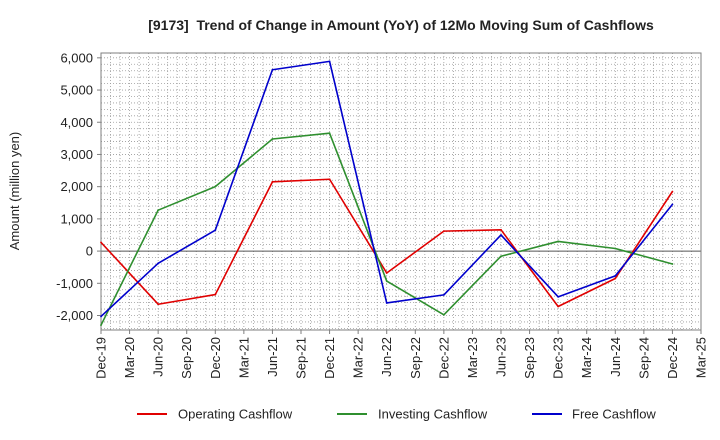 This screenshot has height=440, width=720. Describe the element at coordinates (235, 414) in the screenshot. I see `legend-label-operating-cashflow: Operating Cashflow` at that location.